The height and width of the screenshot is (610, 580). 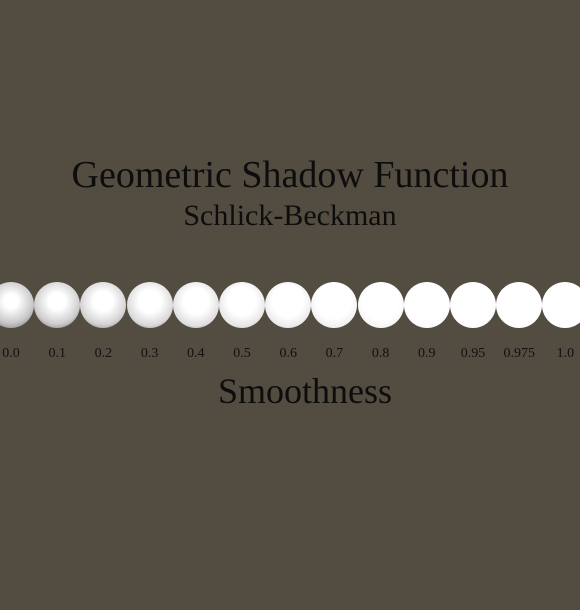 What do you see at coordinates (103, 353) in the screenshot?
I see `tick-label: 0.2` at bounding box center [103, 353].